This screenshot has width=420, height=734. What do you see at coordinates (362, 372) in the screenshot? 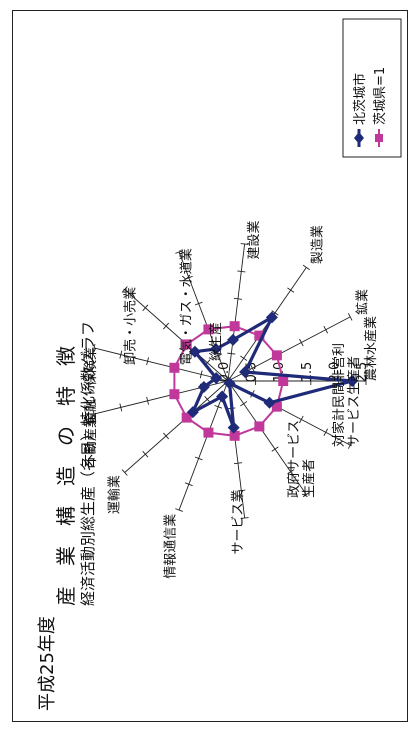
I see `scale-tick-label: 2.5` at bounding box center [362, 372].